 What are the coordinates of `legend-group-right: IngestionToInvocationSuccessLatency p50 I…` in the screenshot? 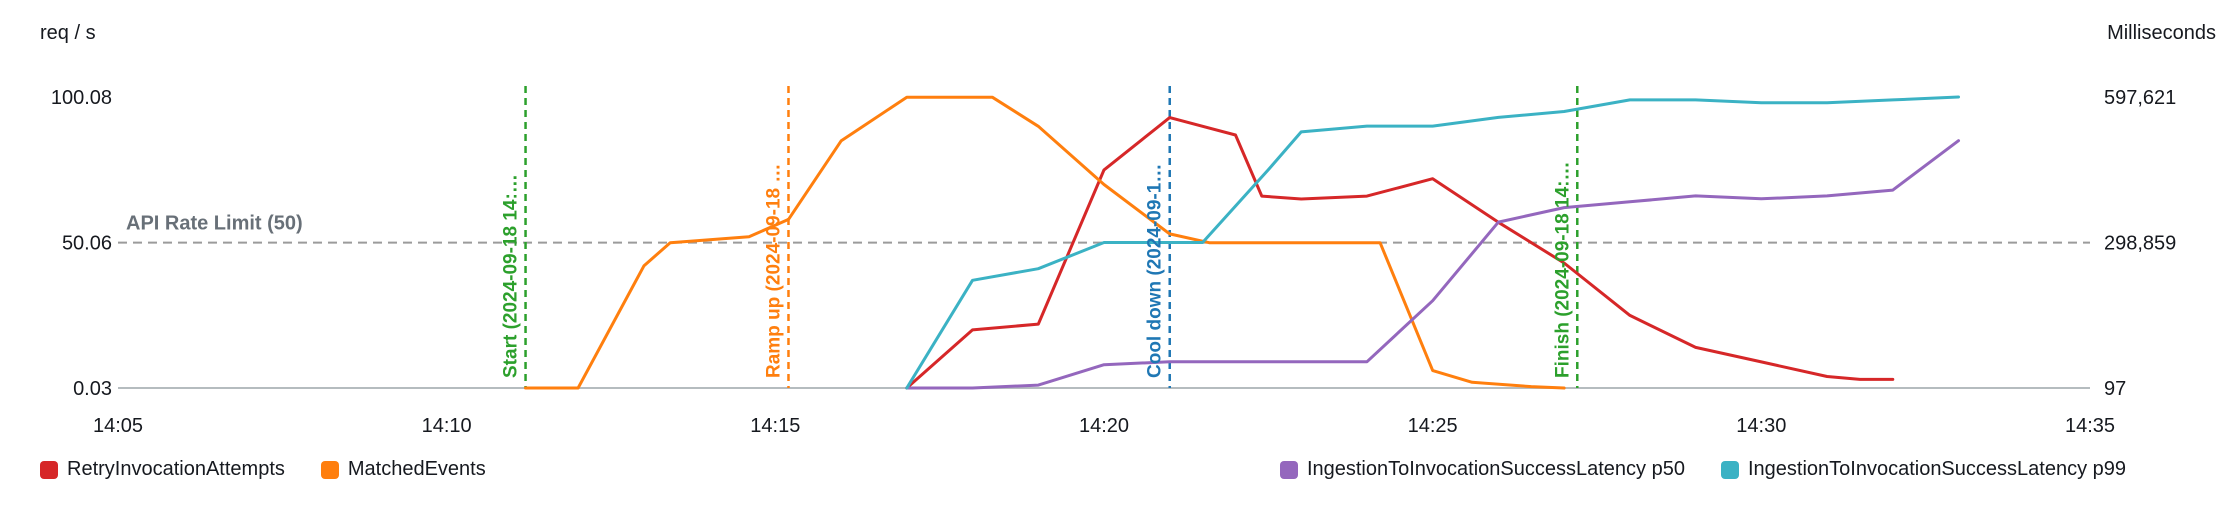 It's located at (1702, 469).